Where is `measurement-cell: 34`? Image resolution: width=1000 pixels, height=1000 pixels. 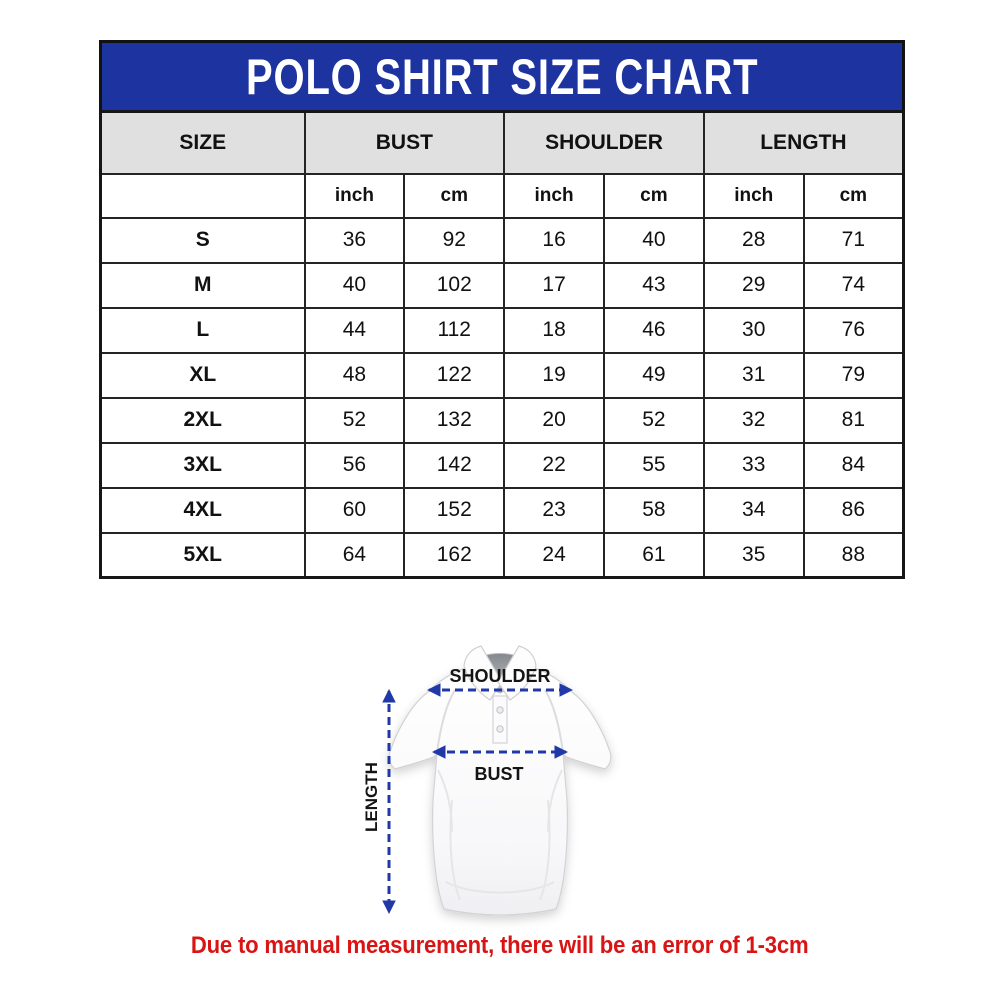 measurement-cell: 34 is located at coordinates (753, 510).